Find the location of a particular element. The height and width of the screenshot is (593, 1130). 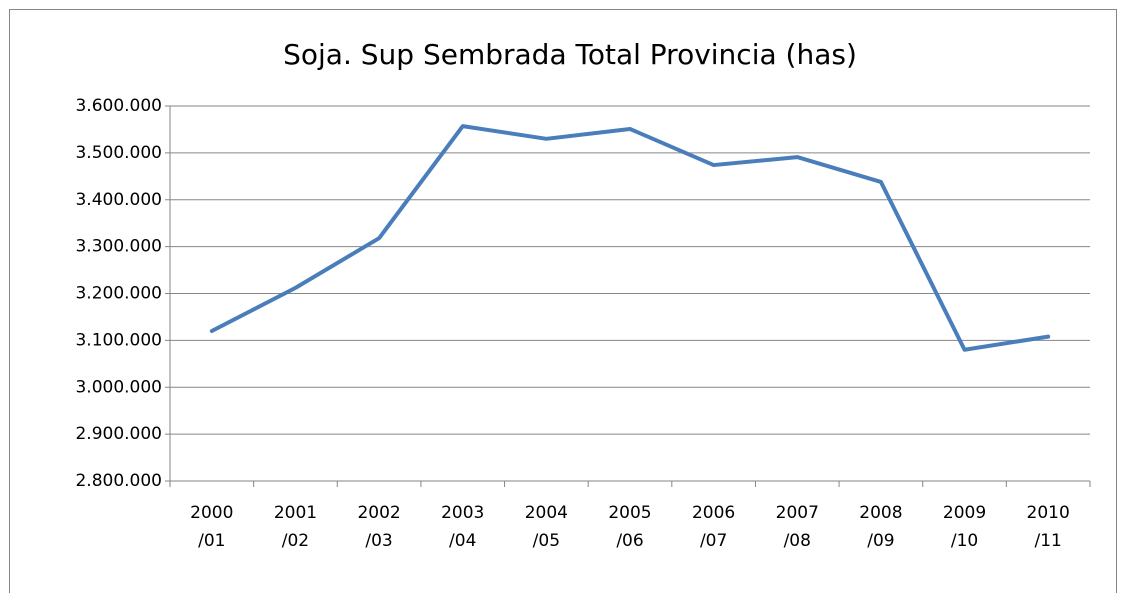

x-tick-label: 2001 /02 is located at coordinates (295, 527).